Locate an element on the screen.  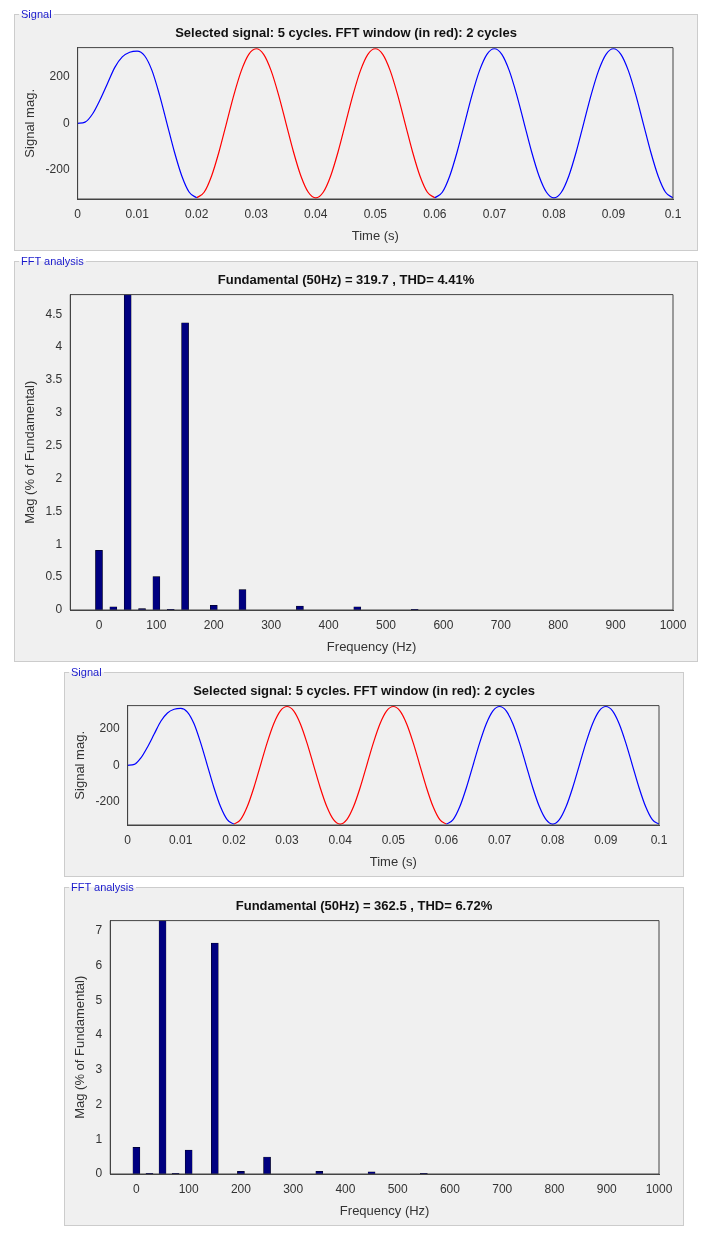
y-tick-label: 5 is located at coordinates (99, 999).